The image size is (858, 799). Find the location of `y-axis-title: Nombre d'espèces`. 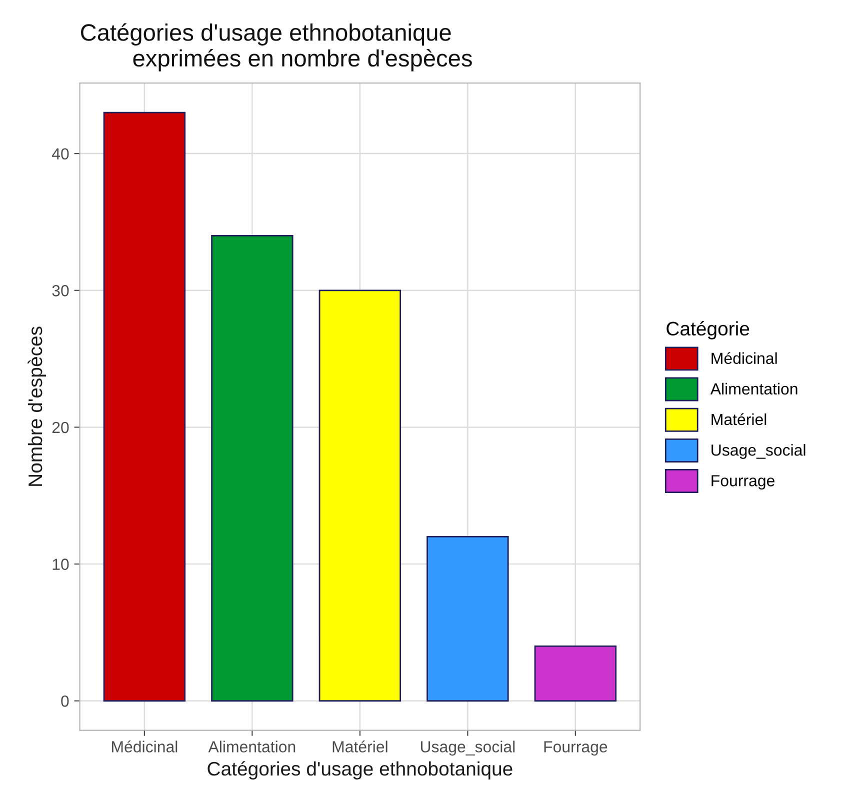

y-axis-title: Nombre d'espèces is located at coordinates (37, 406).